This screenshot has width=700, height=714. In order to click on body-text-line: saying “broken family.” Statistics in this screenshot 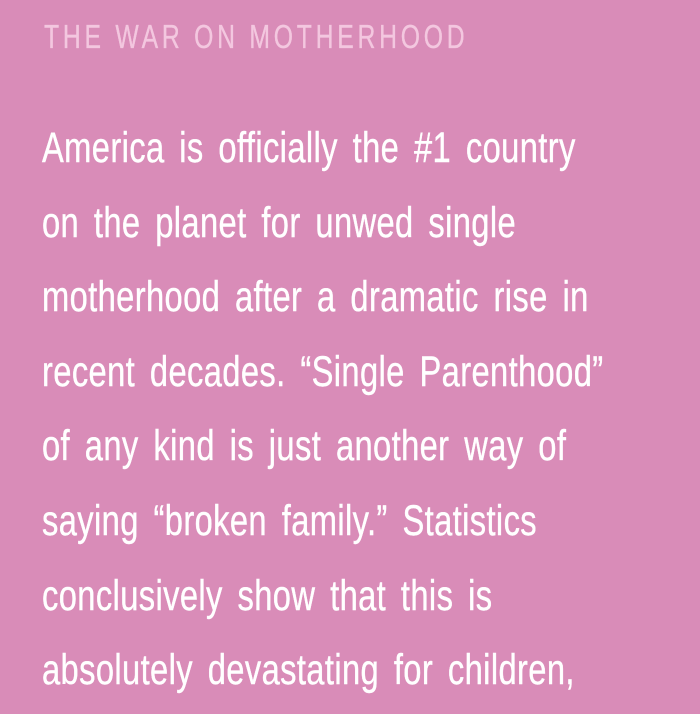, I will do `click(290, 520)`.